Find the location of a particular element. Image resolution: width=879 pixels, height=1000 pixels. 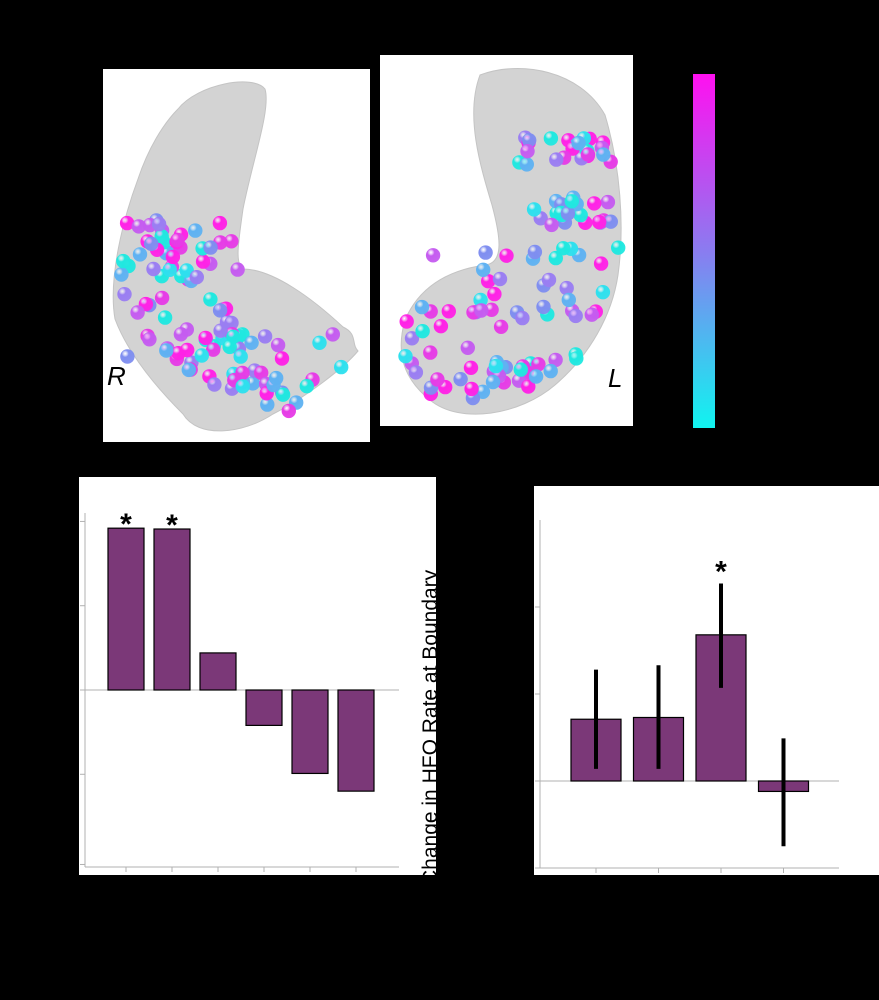

right-electrode-markers is located at coordinates (231, 316).